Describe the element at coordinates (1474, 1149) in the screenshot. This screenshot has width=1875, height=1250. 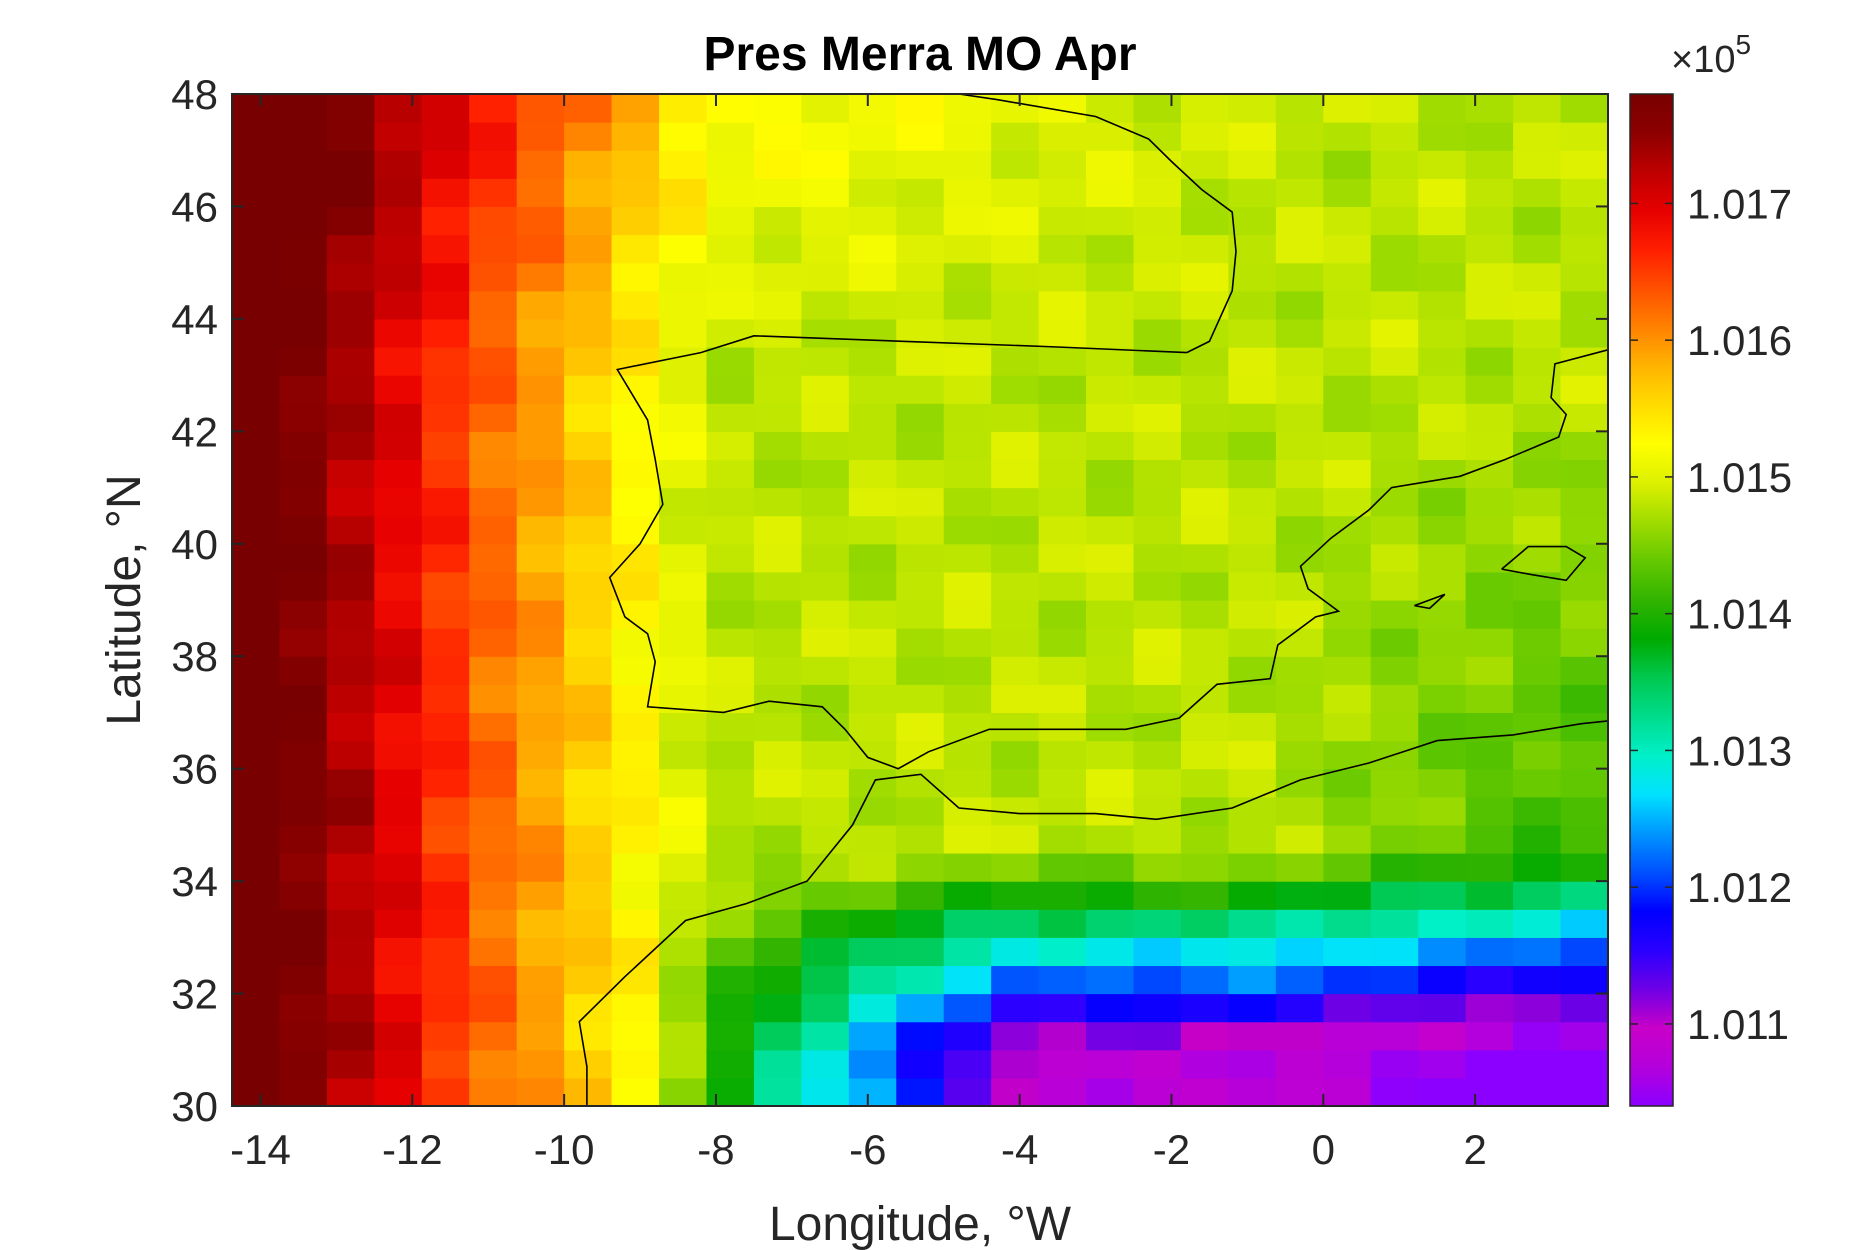
I see `x-tick-label: 2` at that location.